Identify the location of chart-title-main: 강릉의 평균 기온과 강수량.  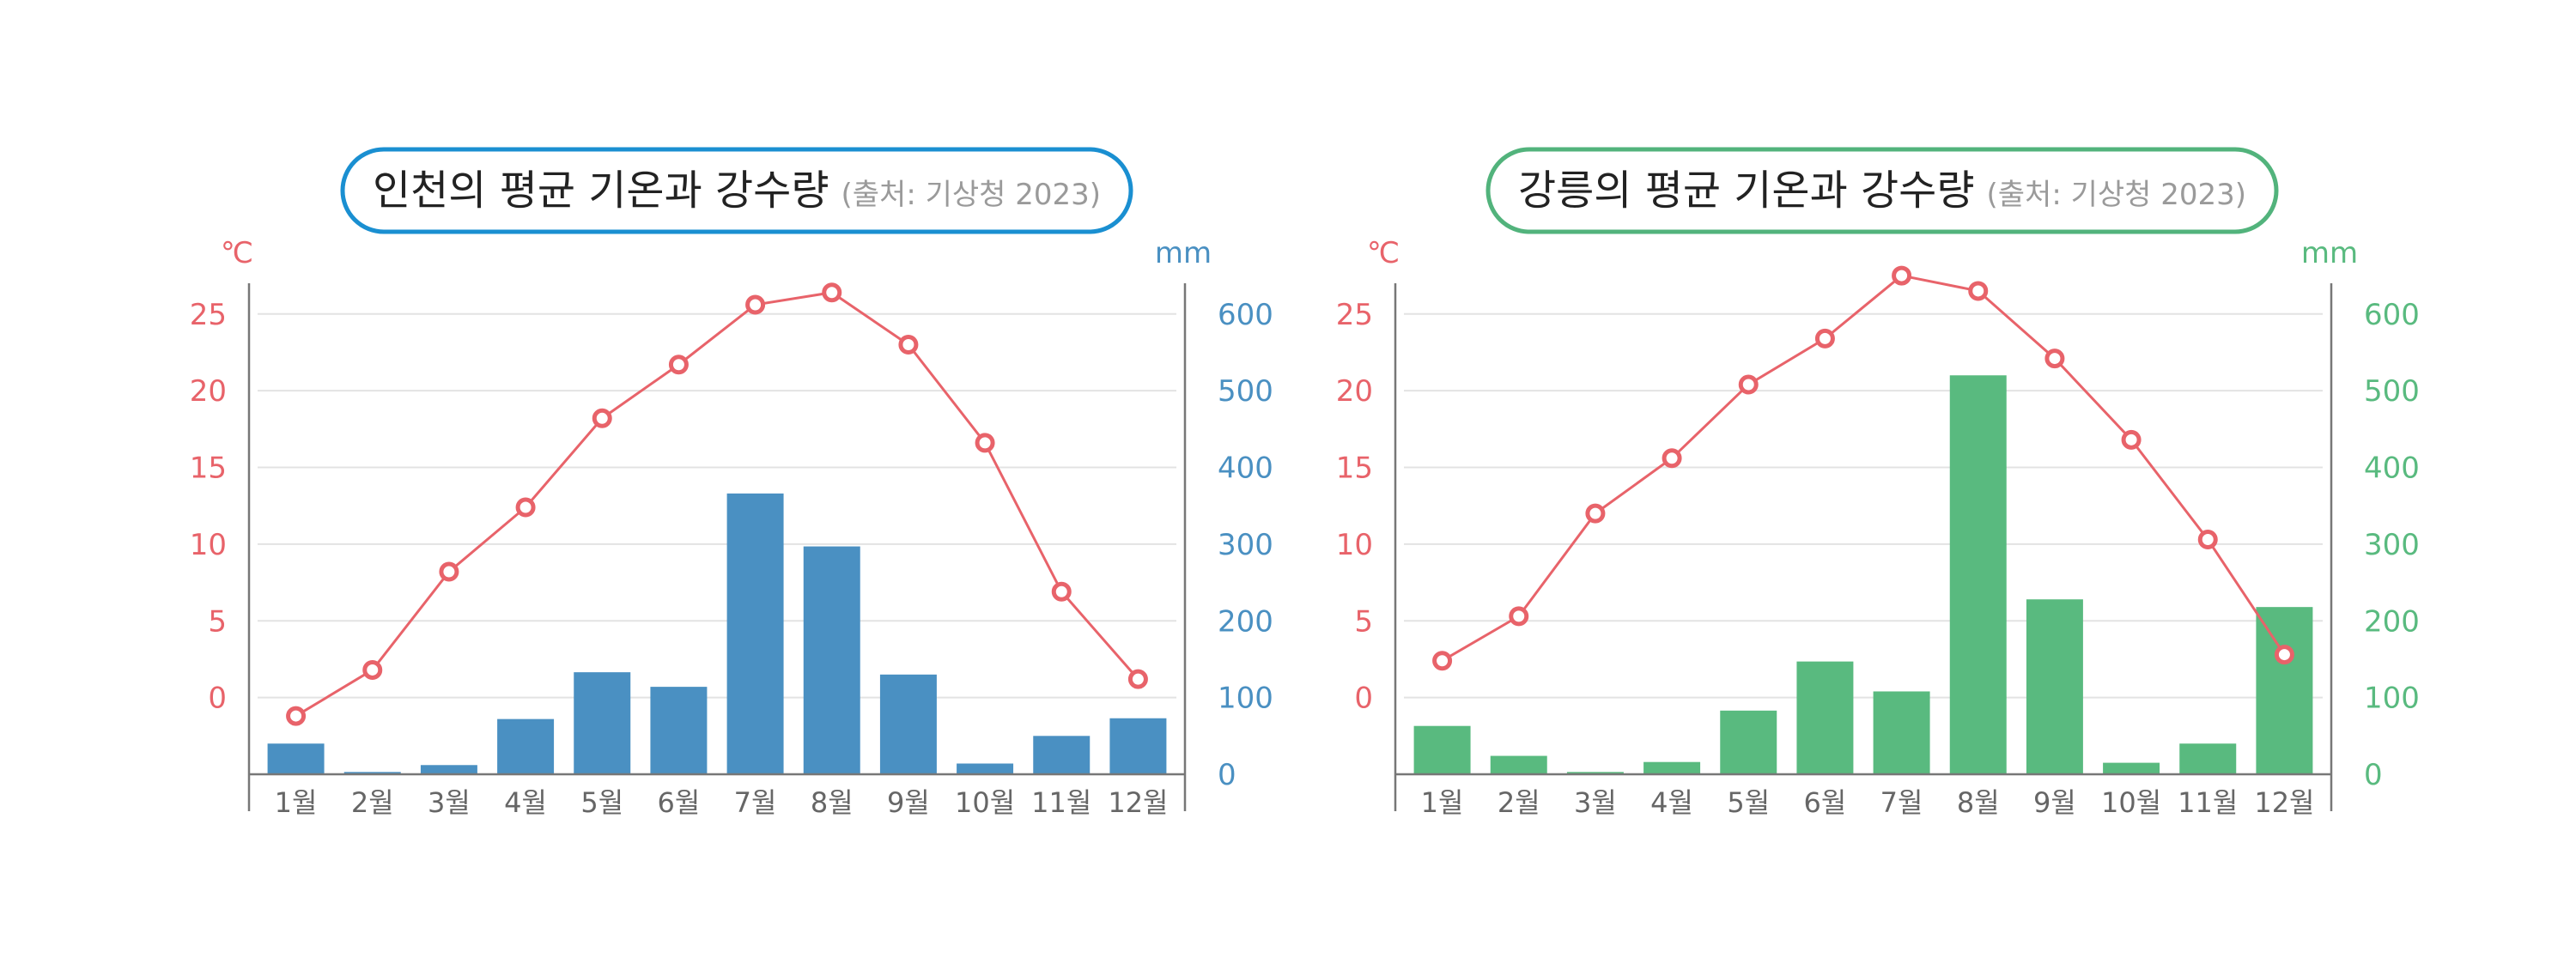
(1747, 191).